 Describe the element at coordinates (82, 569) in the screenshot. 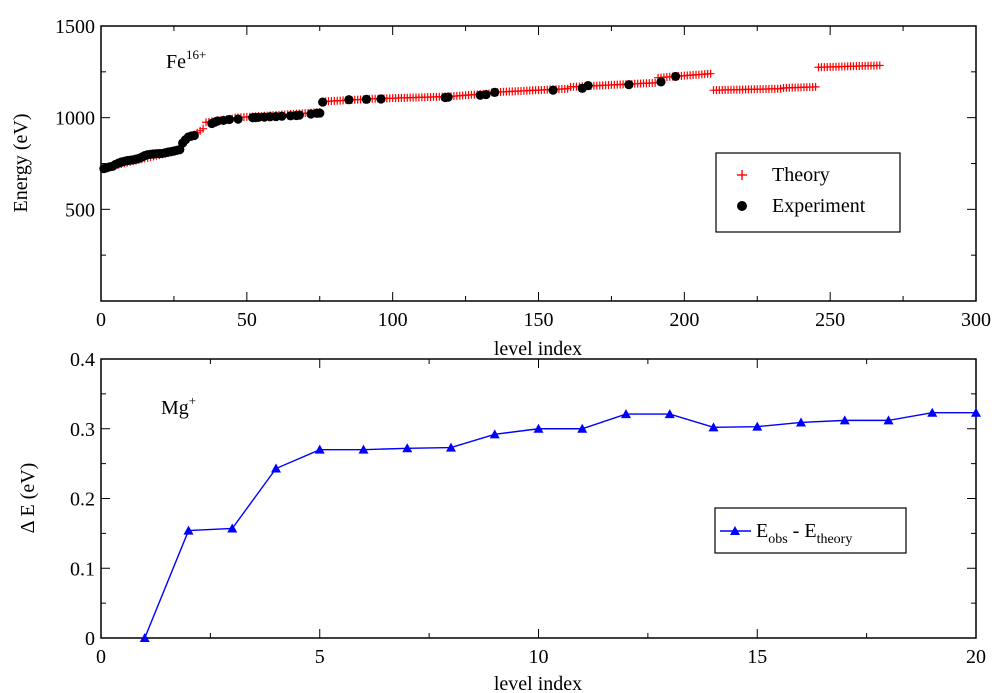

I see `y-tick-label: 0.1` at that location.